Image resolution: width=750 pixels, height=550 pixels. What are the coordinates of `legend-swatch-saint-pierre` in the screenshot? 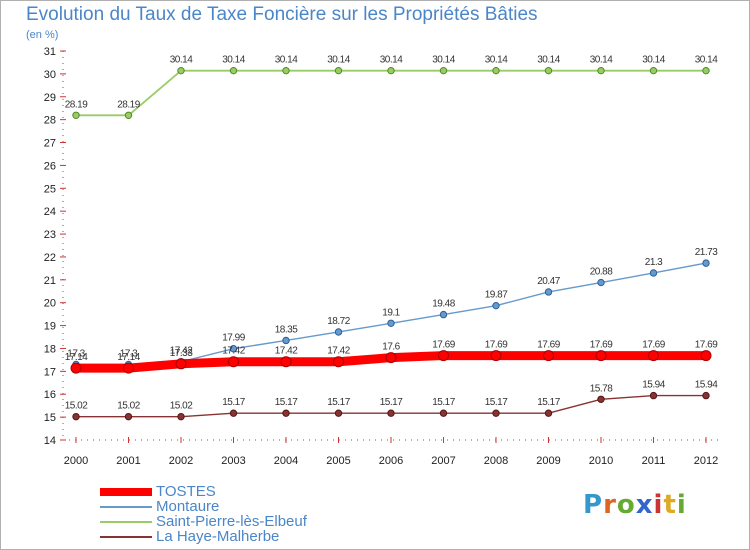 It's located at (126, 521).